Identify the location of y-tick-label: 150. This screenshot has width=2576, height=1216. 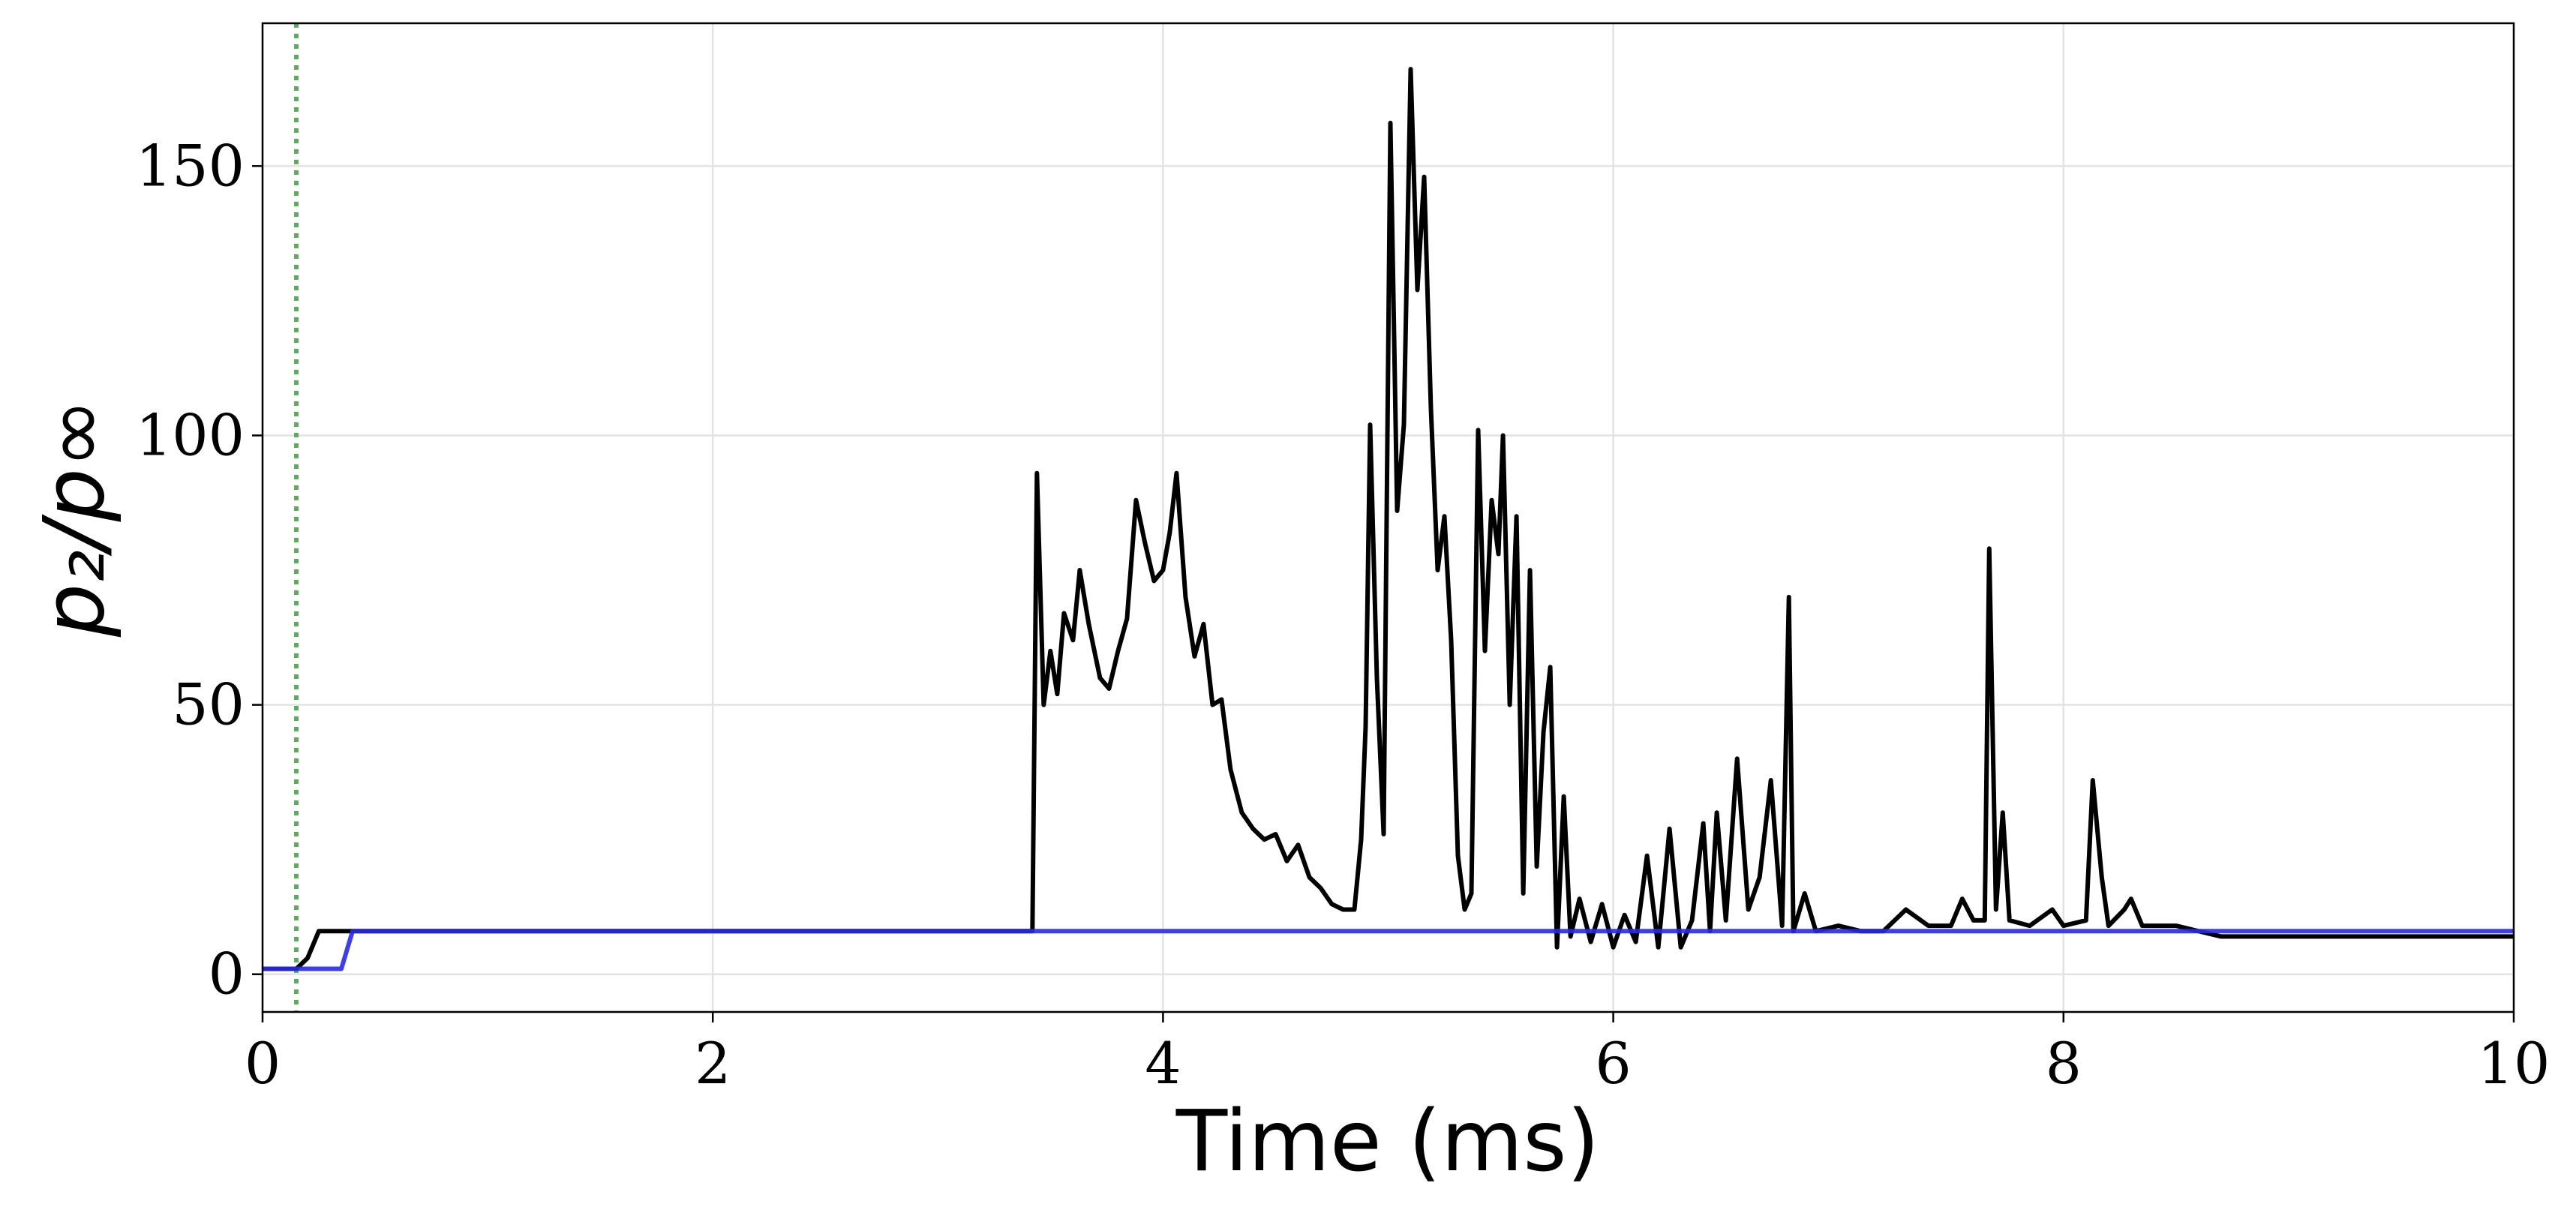
(190, 165).